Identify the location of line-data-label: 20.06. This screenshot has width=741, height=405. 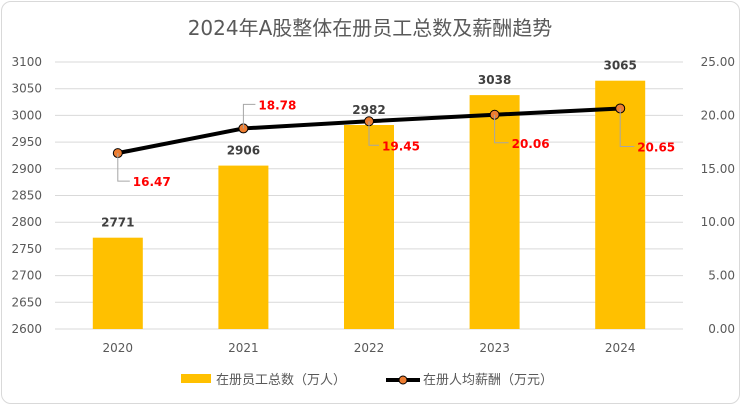
(531, 144).